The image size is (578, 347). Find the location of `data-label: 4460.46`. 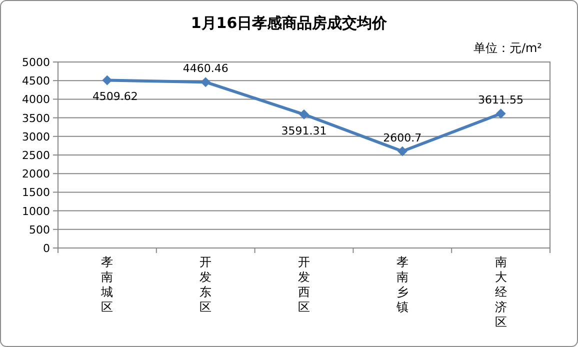

data-label: 4460.46 is located at coordinates (205, 69).